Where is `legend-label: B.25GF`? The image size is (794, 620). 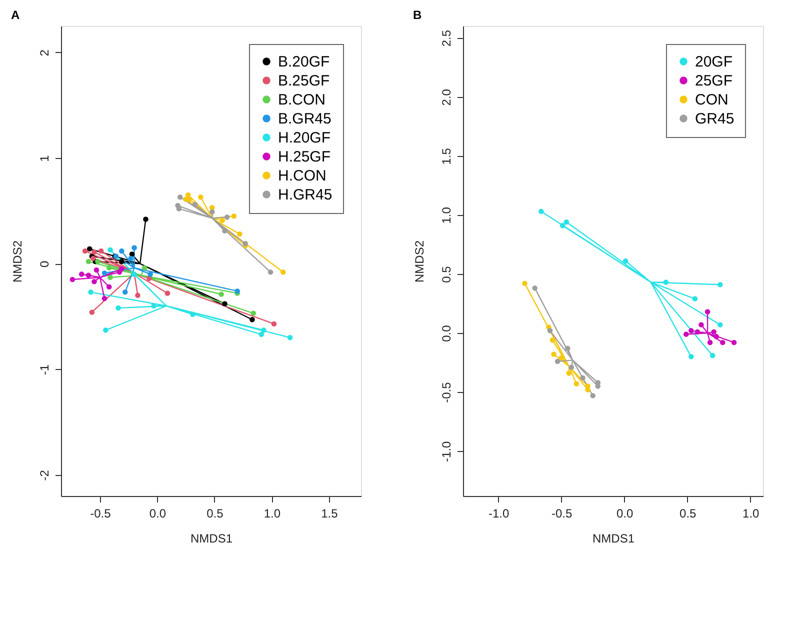 legend-label: B.25GF is located at coordinates (304, 81).